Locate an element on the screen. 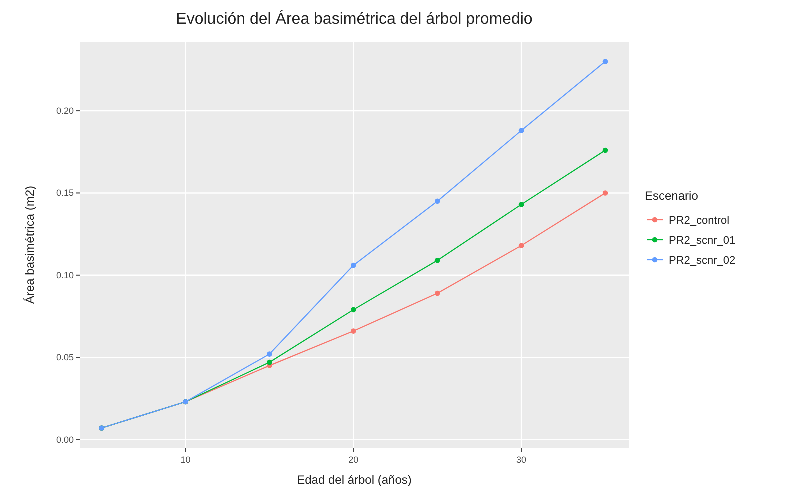 The image size is (805, 494). x-tick-label: 30 is located at coordinates (521, 460).